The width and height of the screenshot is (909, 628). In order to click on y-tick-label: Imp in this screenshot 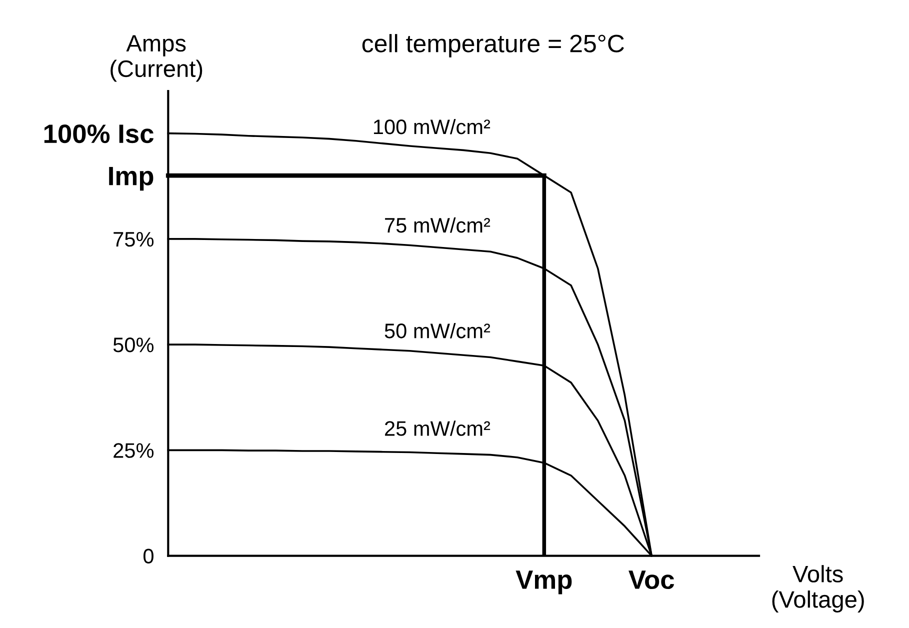, I will do `click(131, 178)`.